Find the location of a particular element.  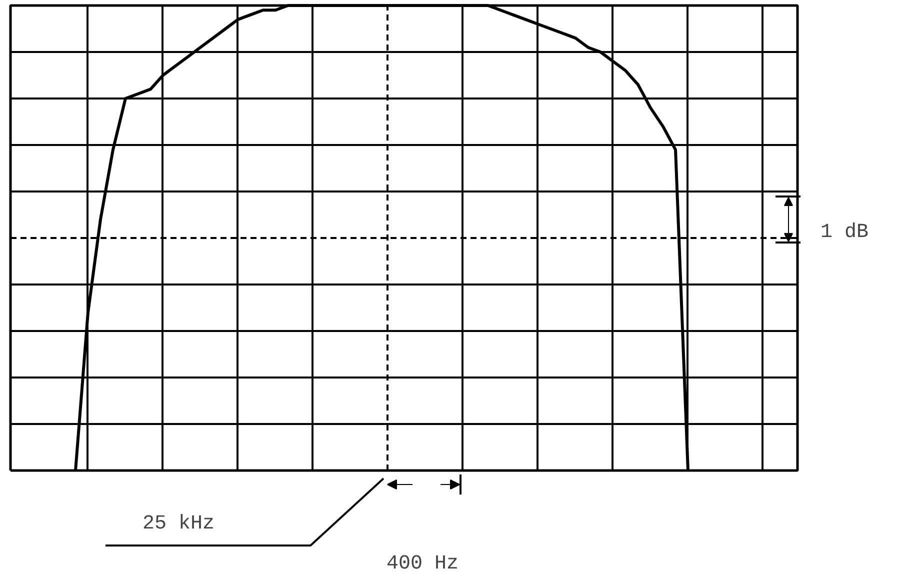

text: 400 Hz is located at coordinates (422, 564).